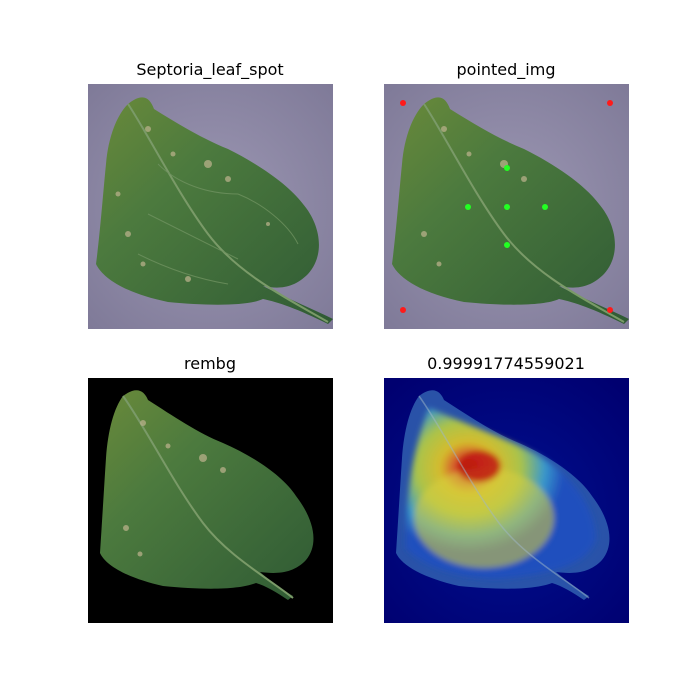 This screenshot has height=700, width=700. Describe the element at coordinates (214, 210) in the screenshot. I see `leaf-shape` at that location.